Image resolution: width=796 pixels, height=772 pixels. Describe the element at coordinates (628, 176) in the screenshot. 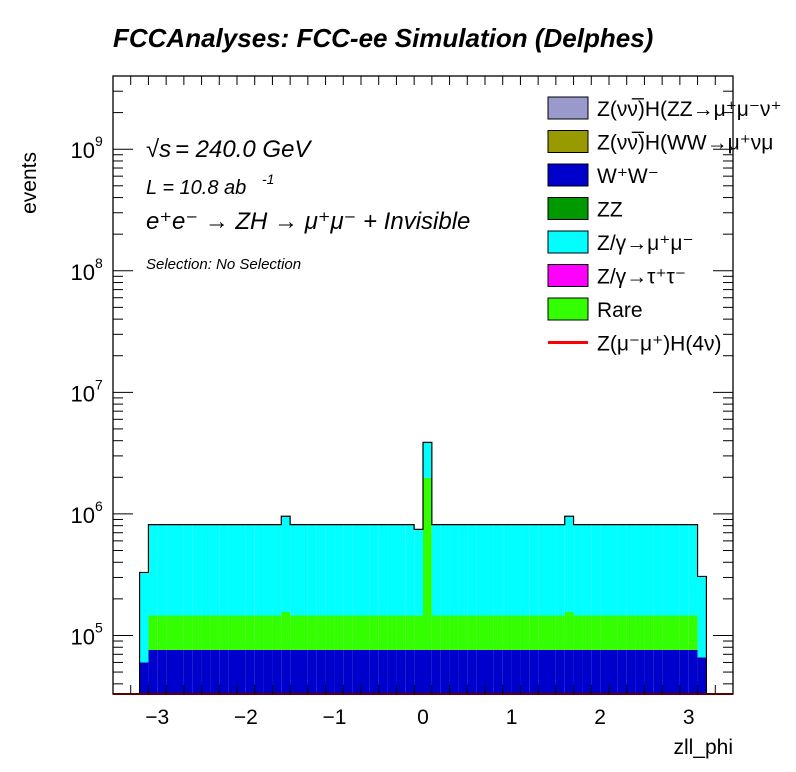

I see `legend-label: W⁺W⁻` at that location.